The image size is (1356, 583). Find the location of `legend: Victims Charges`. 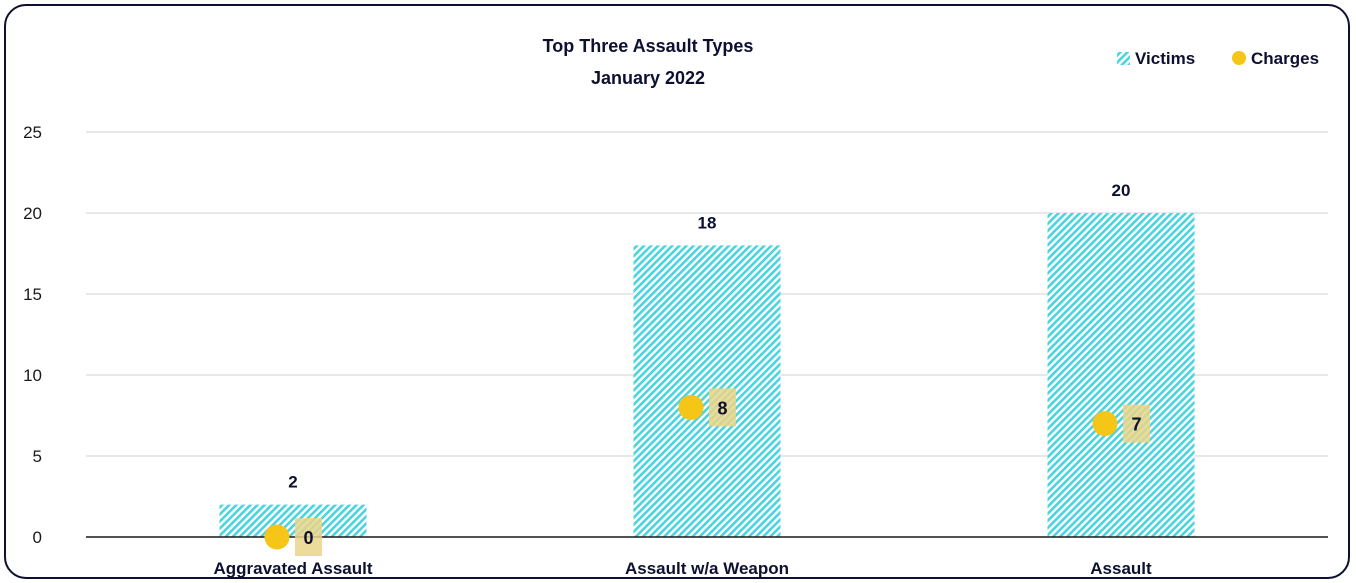

legend: Victims Charges is located at coordinates (1218, 58).